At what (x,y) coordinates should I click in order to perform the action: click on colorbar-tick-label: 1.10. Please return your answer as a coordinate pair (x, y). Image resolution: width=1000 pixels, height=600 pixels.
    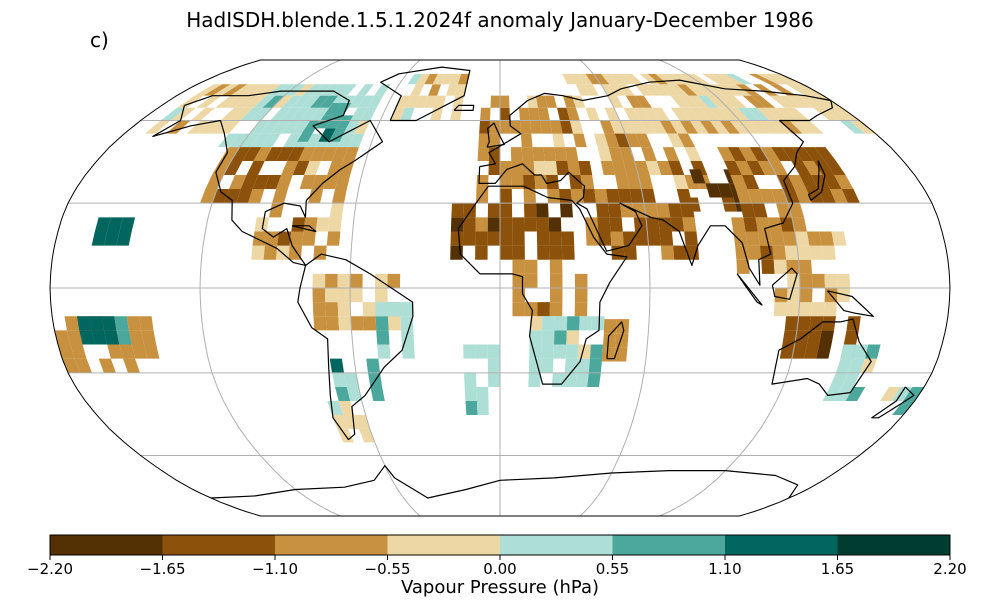
    Looking at the image, I should click on (724, 569).